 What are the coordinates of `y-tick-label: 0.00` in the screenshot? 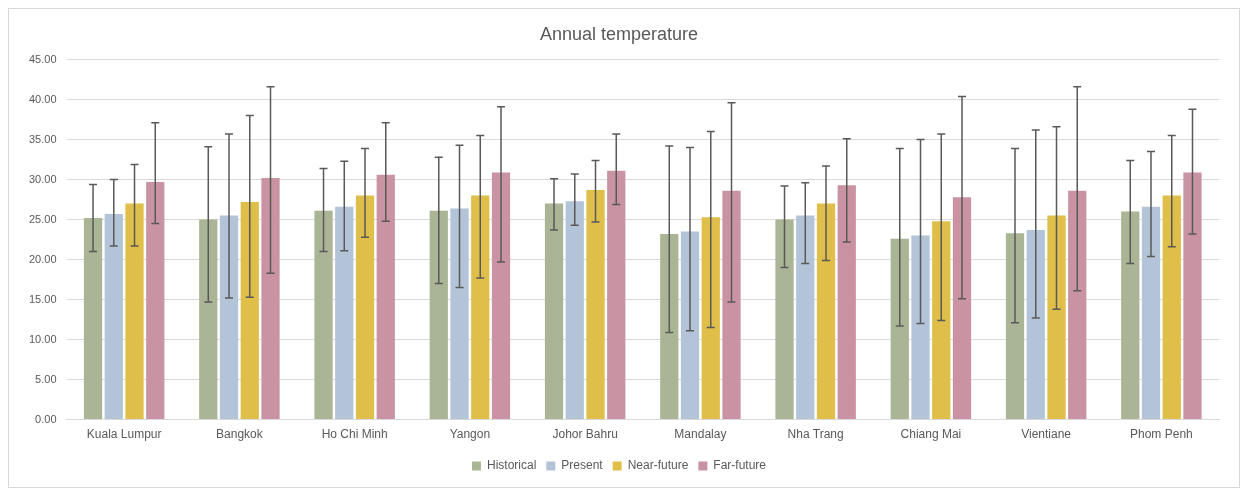 It's located at (46, 418).